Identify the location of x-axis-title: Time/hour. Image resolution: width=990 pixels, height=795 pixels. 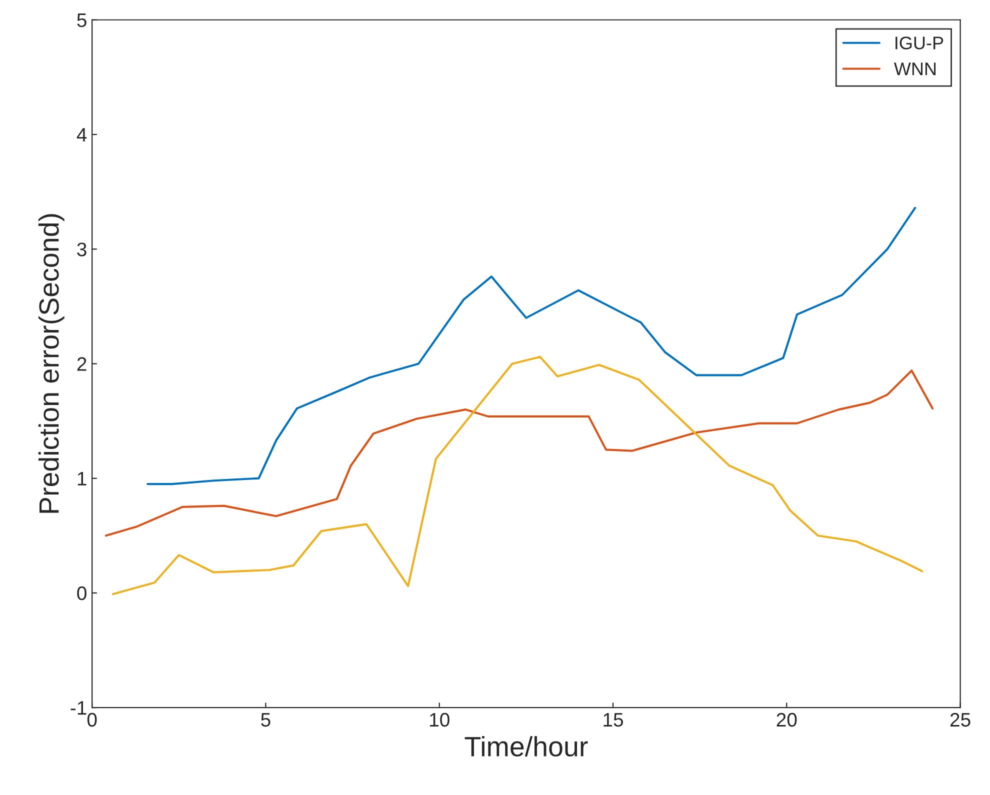
(526, 746).